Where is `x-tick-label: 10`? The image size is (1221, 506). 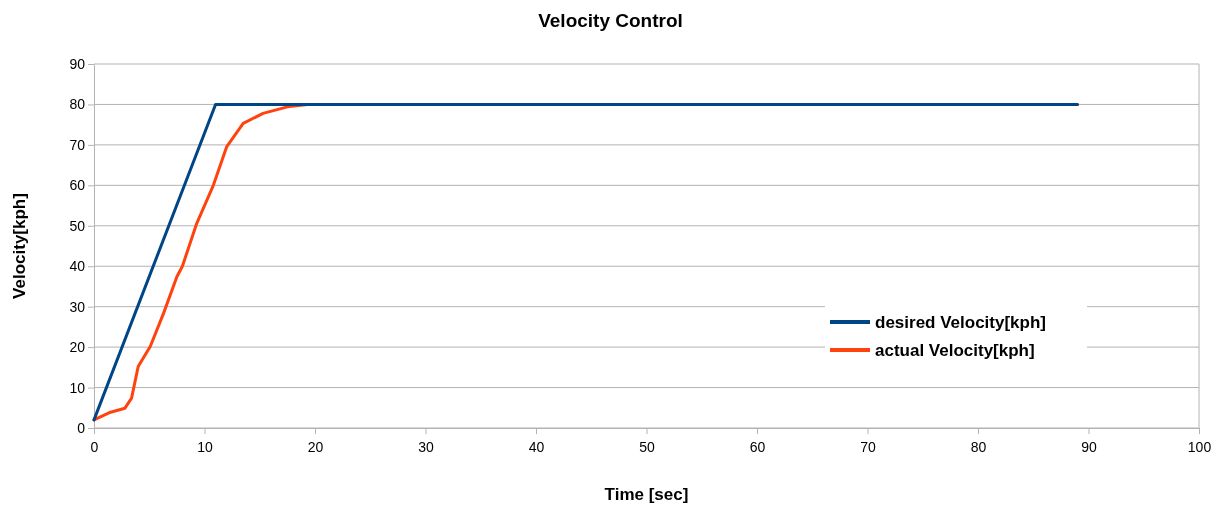 x-tick-label: 10 is located at coordinates (205, 447).